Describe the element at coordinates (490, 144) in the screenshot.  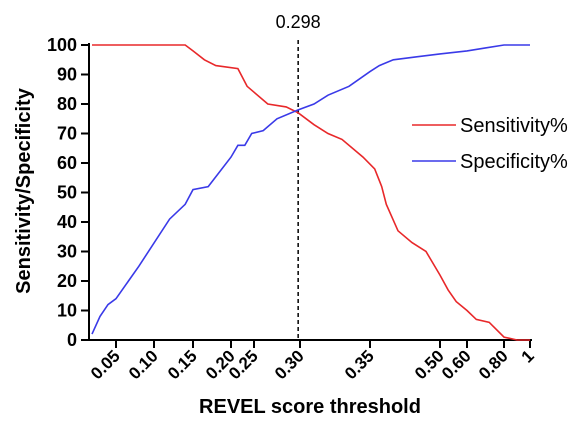
I see `legend: Sensitivity% Specificity%` at that location.